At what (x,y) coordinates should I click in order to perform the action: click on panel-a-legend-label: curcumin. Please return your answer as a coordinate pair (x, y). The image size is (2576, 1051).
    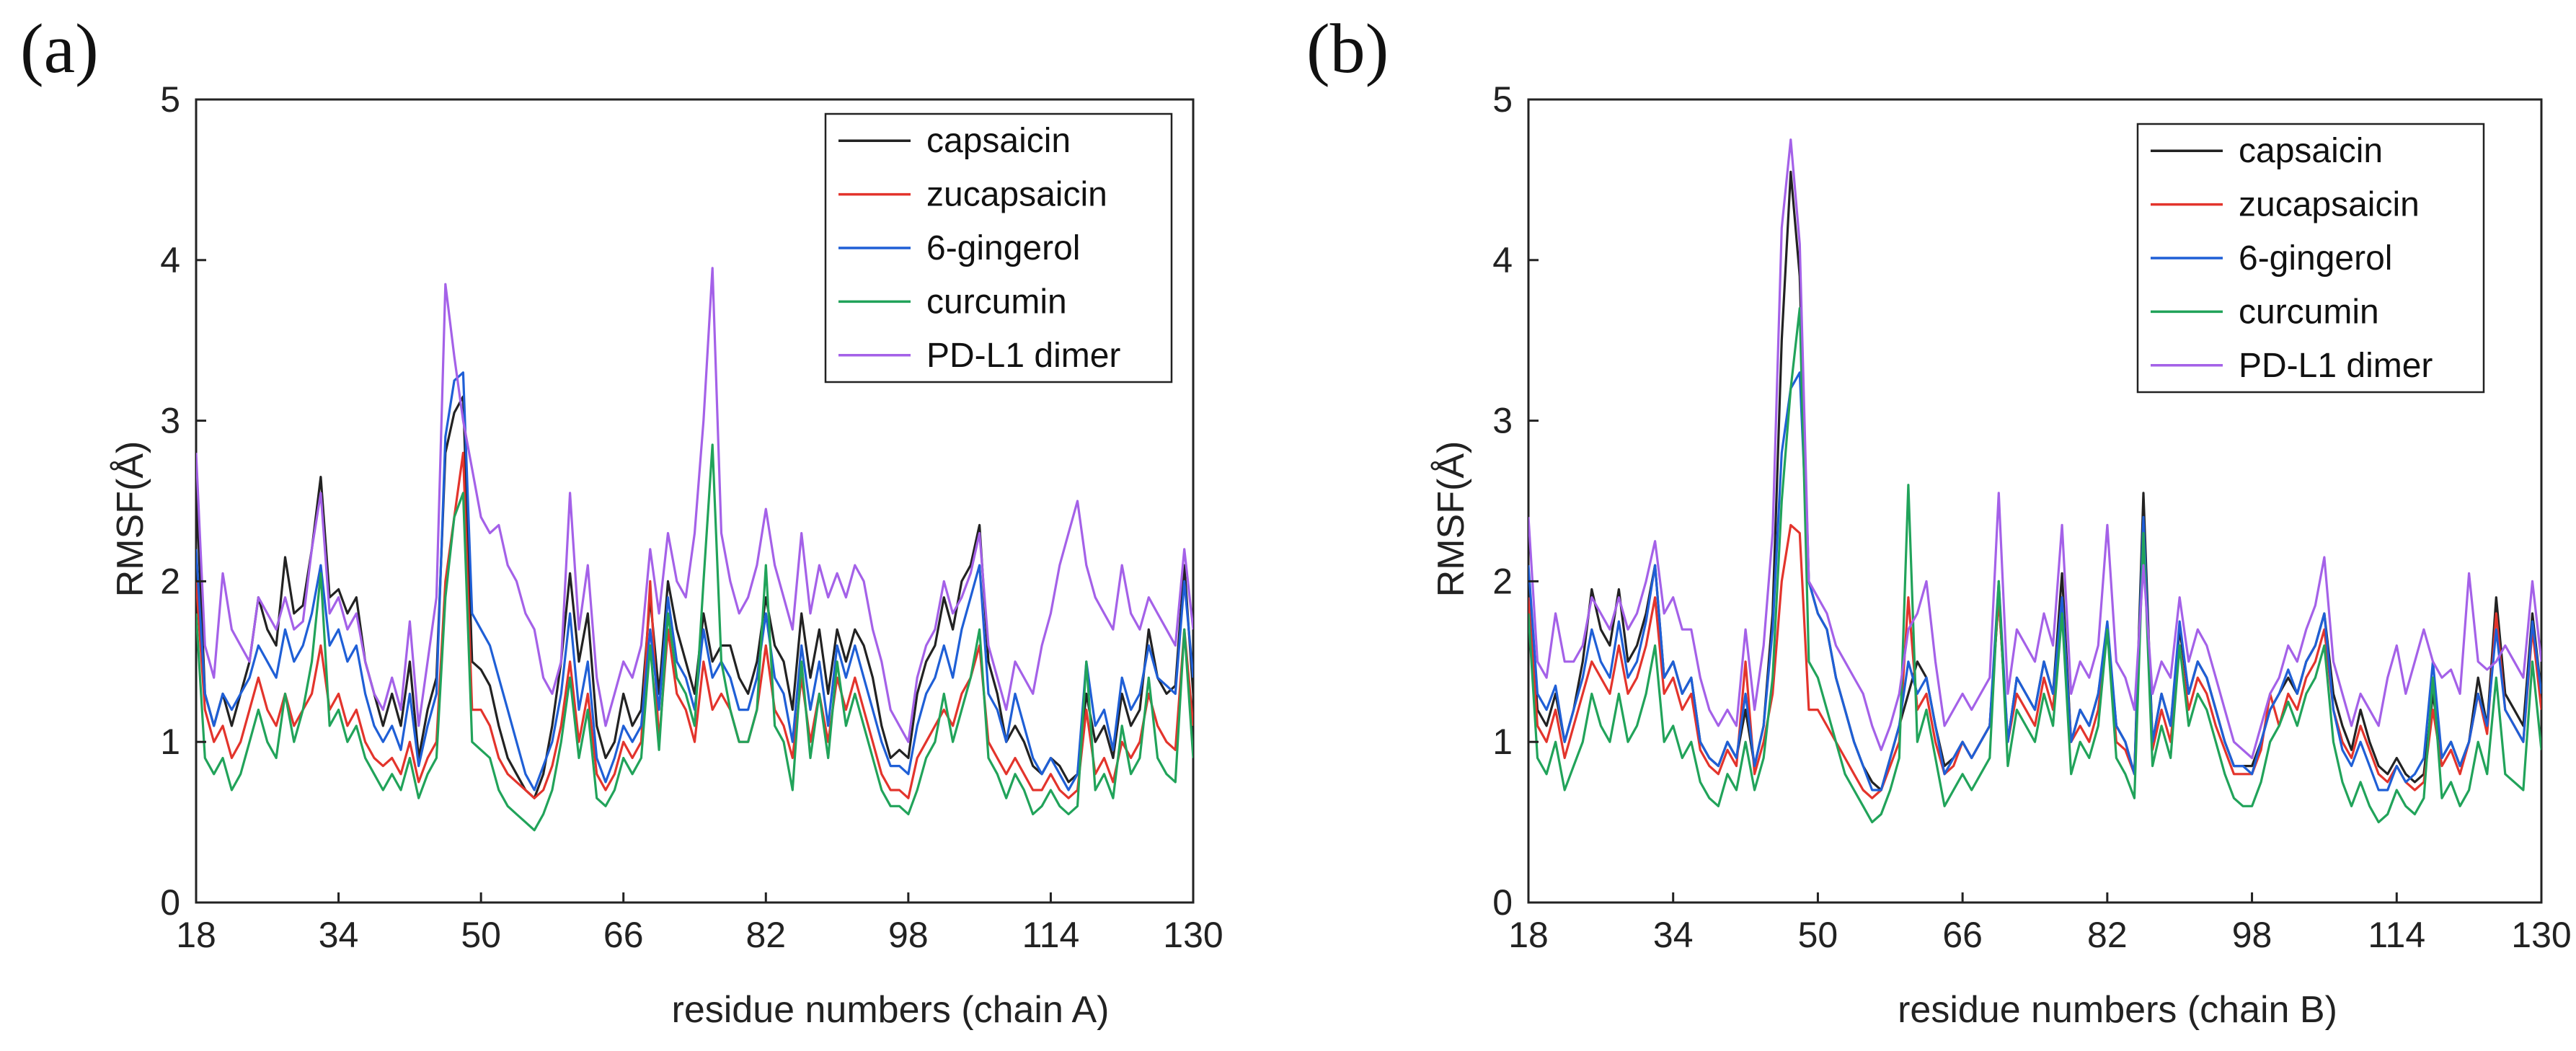
    Looking at the image, I should click on (996, 302).